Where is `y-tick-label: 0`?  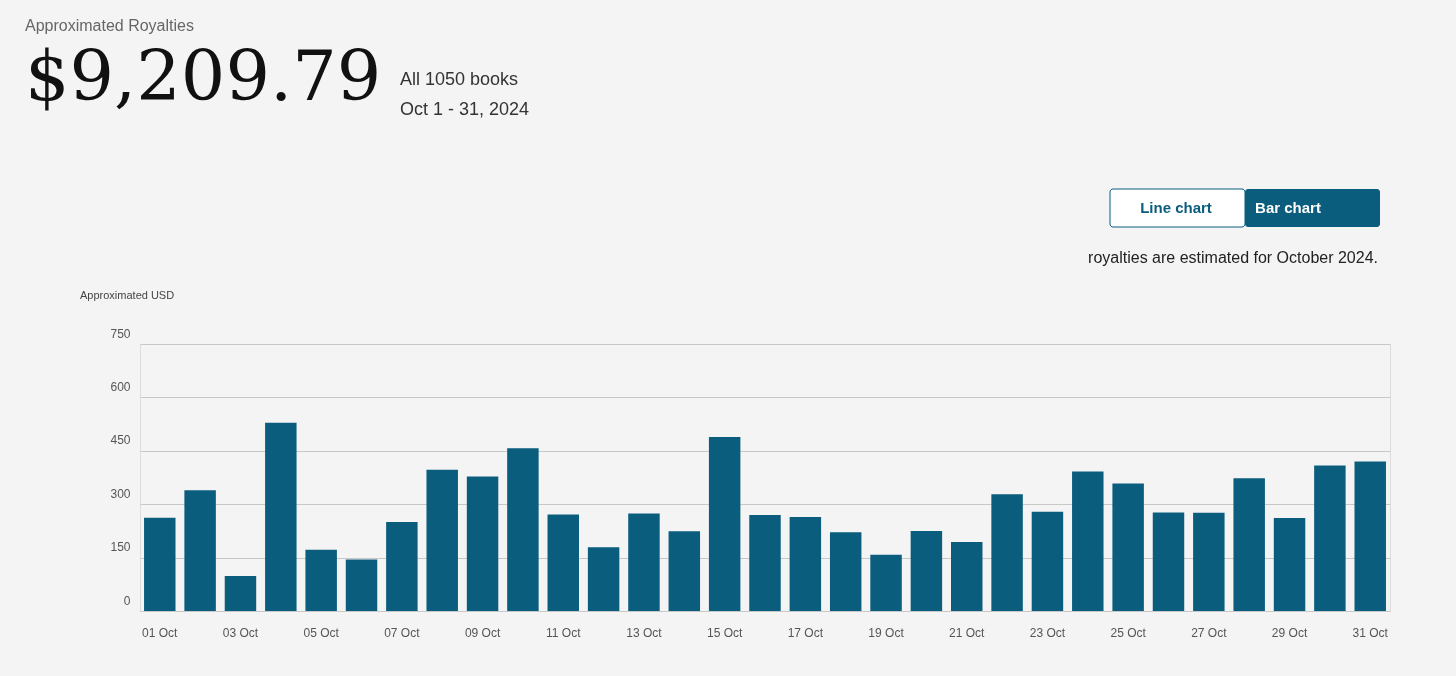 y-tick-label: 0 is located at coordinates (127, 600).